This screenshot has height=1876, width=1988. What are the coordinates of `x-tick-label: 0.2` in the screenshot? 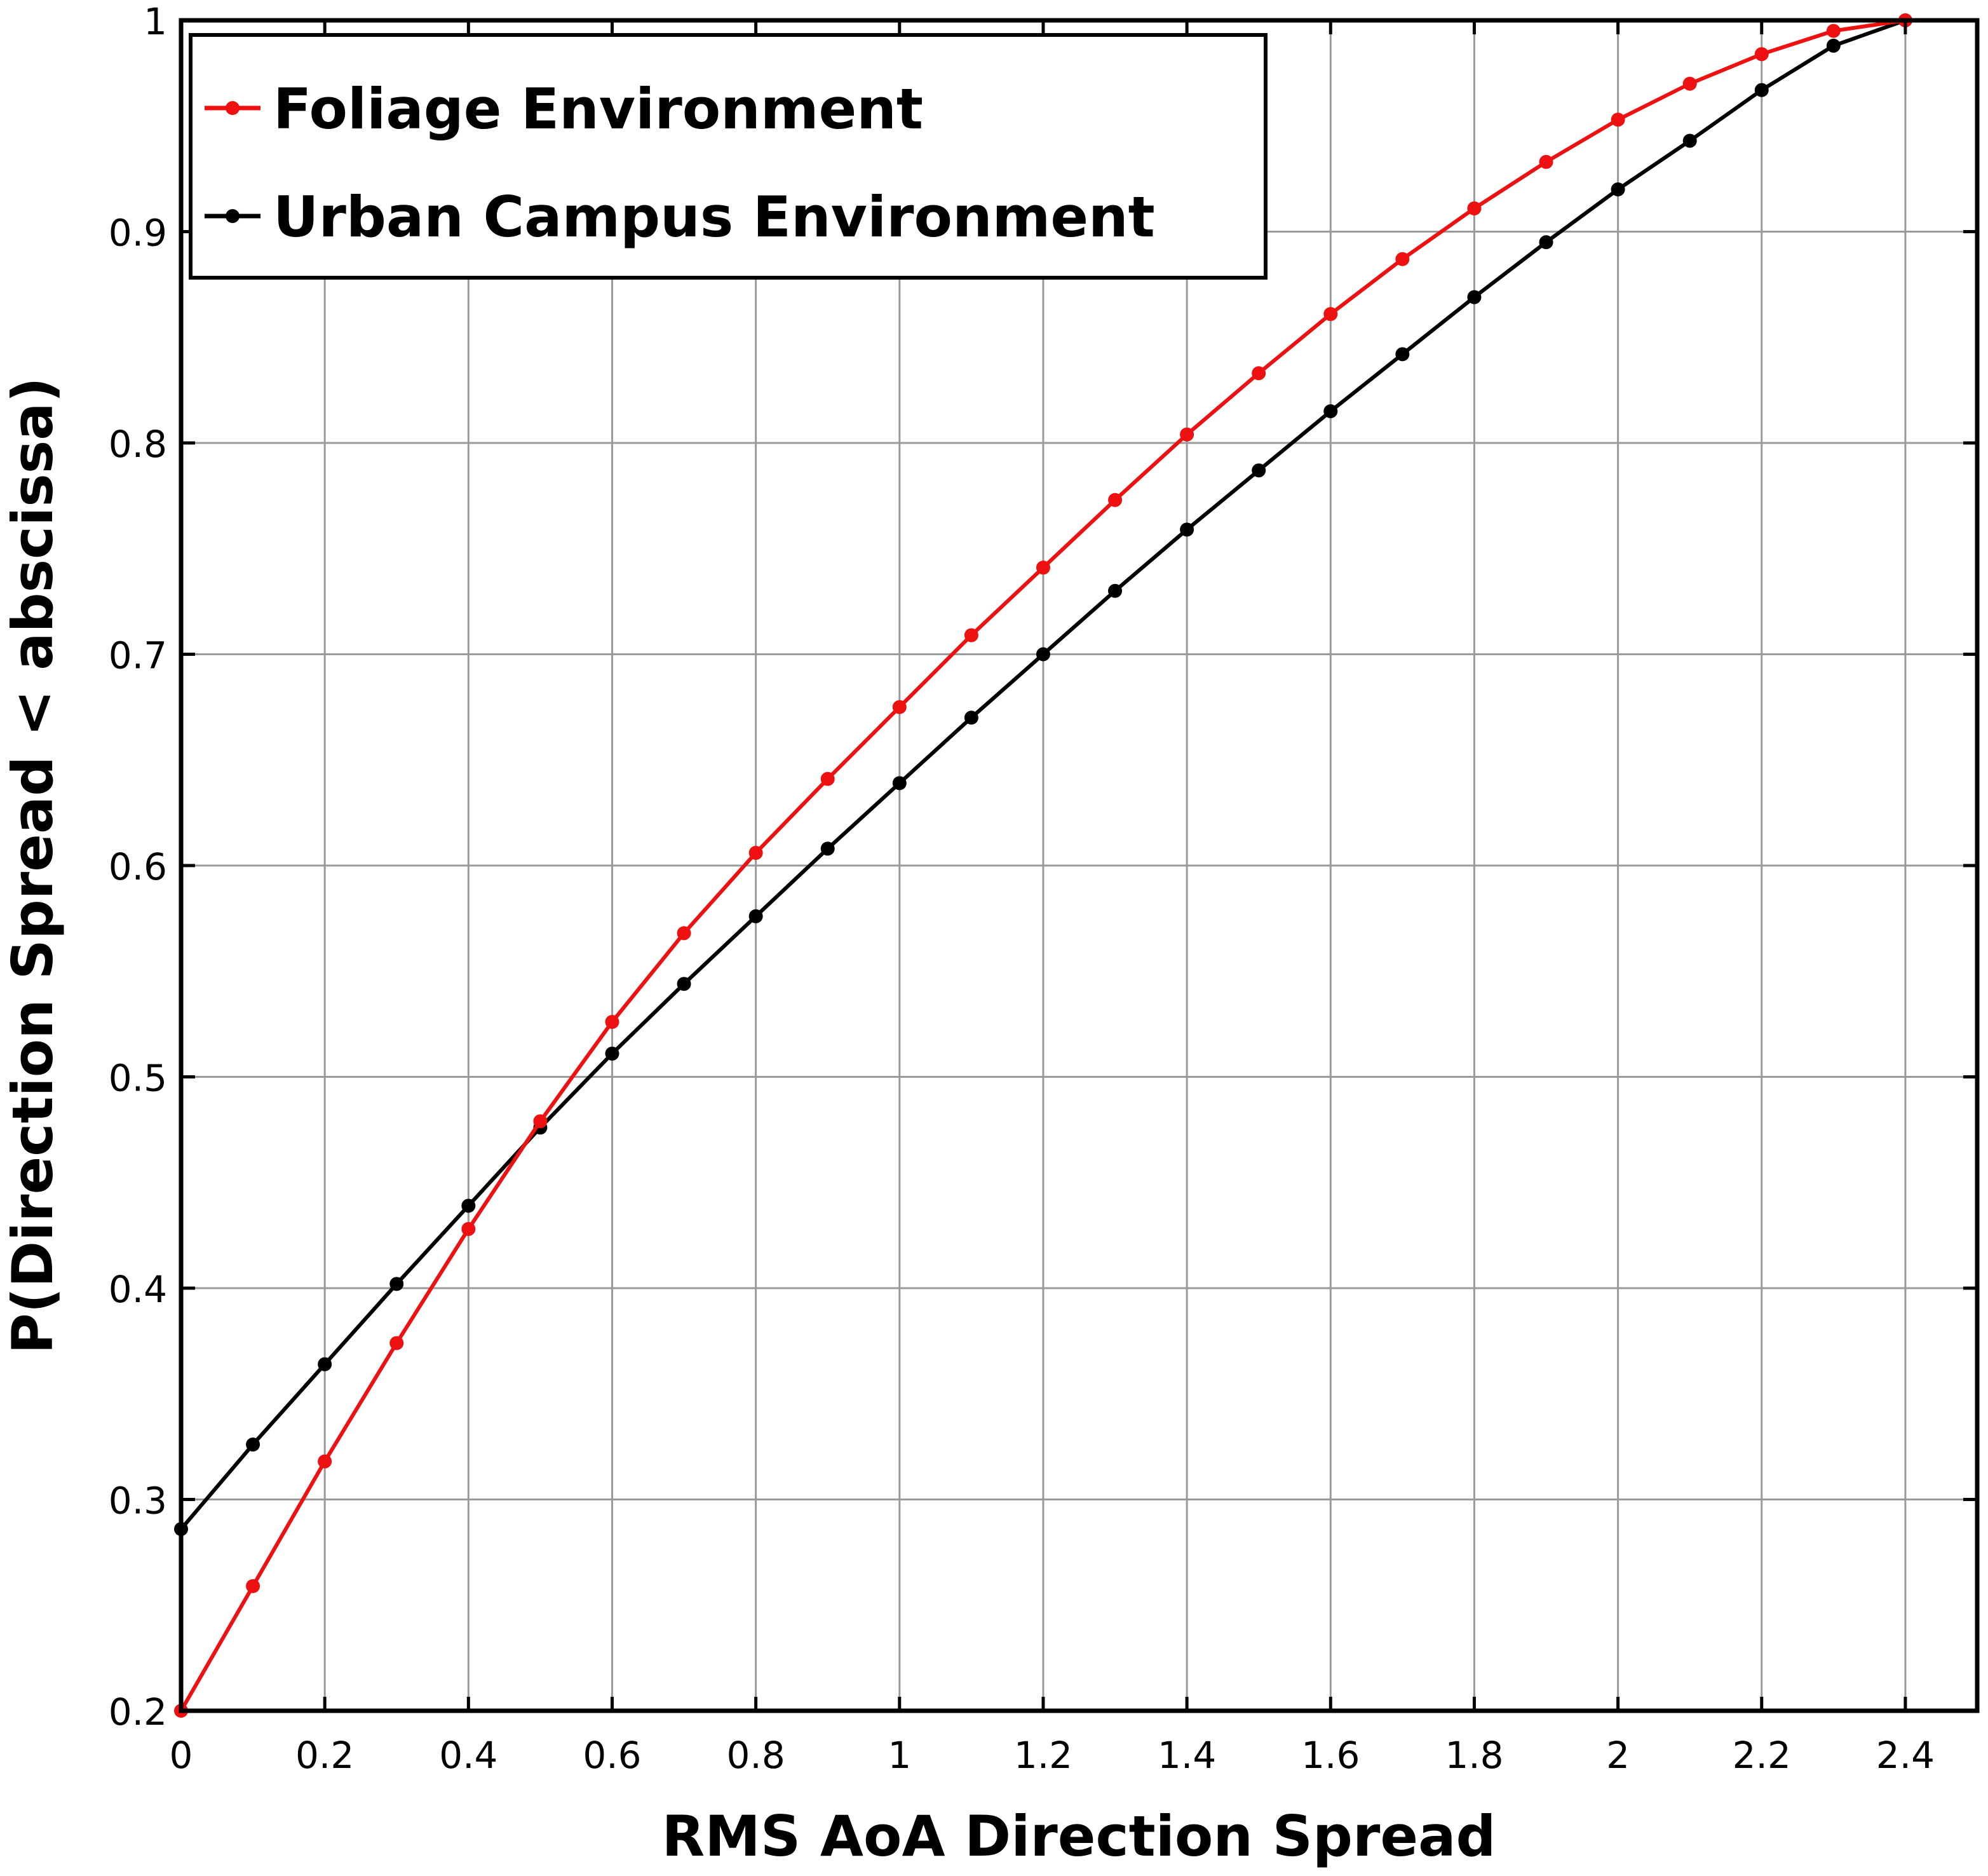 It's located at (324, 1755).